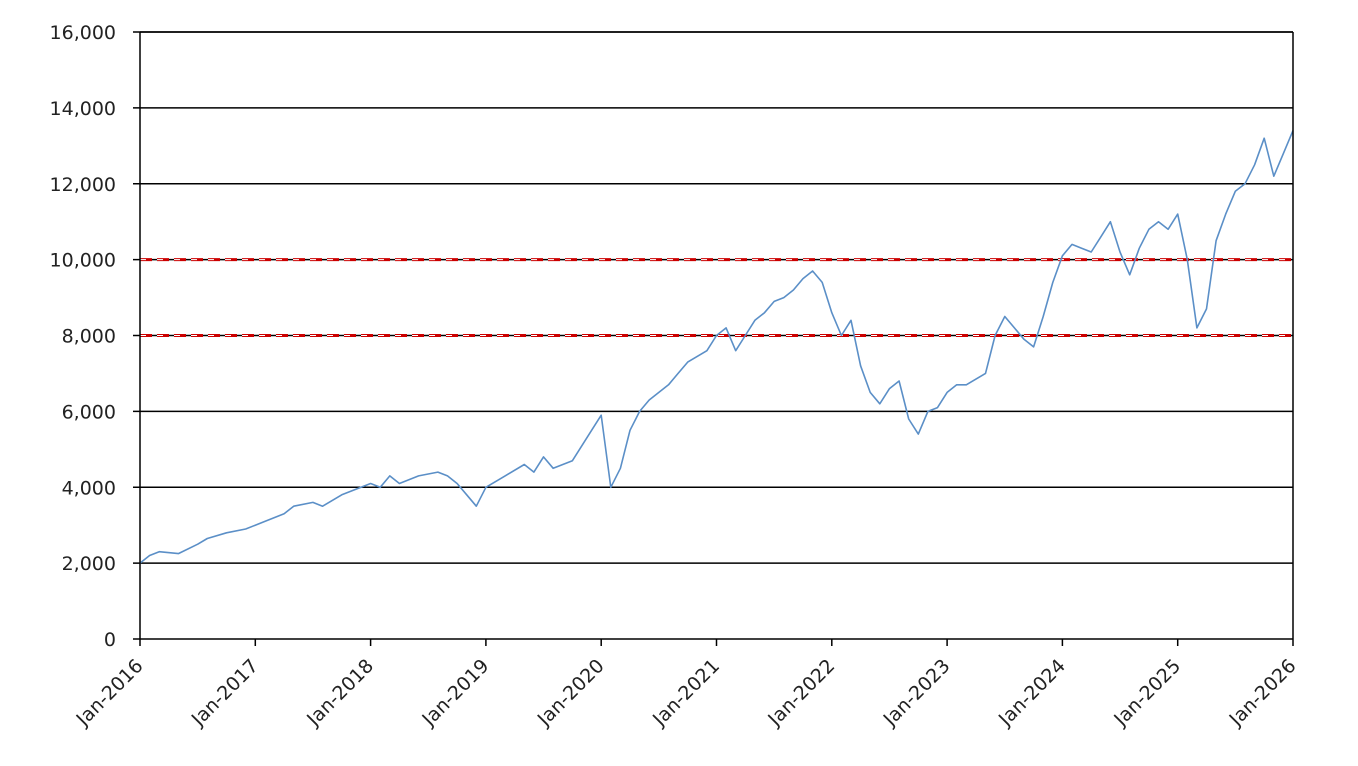  What do you see at coordinates (89, 564) in the screenshot?
I see `y-tick-label: 2,000` at bounding box center [89, 564].